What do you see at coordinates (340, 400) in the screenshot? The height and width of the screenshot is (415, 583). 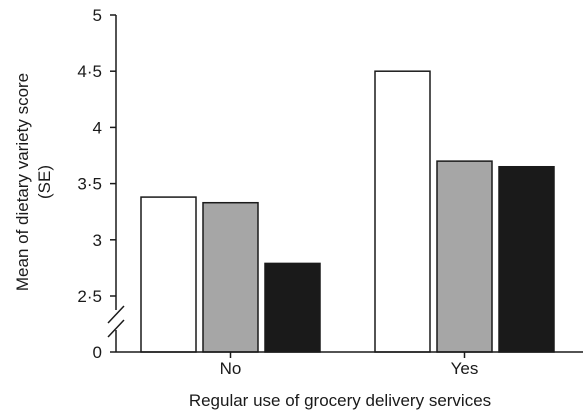 I see `x-axis-title: Regular use of grocery delivery services` at bounding box center [340, 400].